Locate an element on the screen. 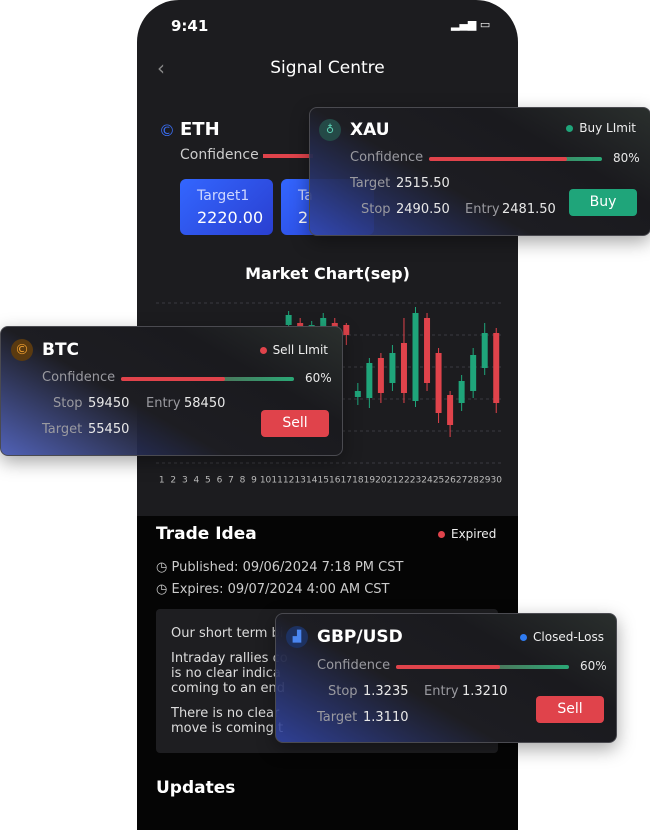 This screenshot has width=650, height=830. updates-title: Updates is located at coordinates (196, 788).